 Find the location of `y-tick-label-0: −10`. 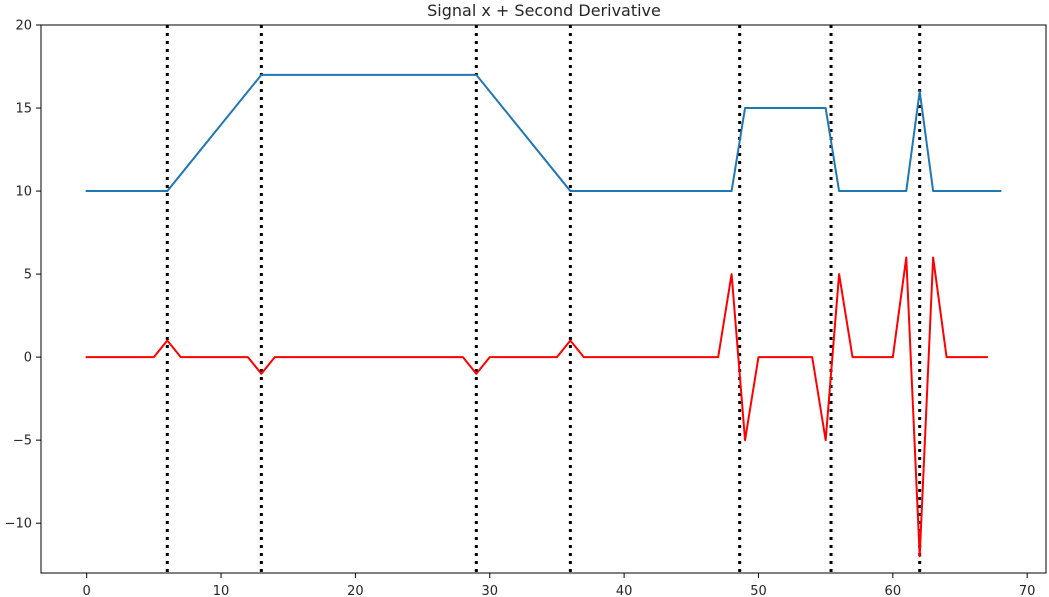

y-tick-label-0: −10 is located at coordinates (18, 524).